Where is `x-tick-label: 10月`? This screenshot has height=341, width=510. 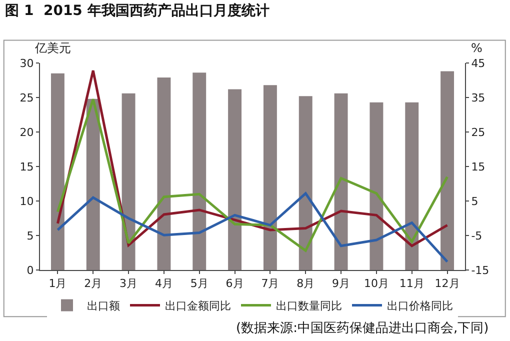
x-tick-label: 10月 is located at coordinates (376, 283).